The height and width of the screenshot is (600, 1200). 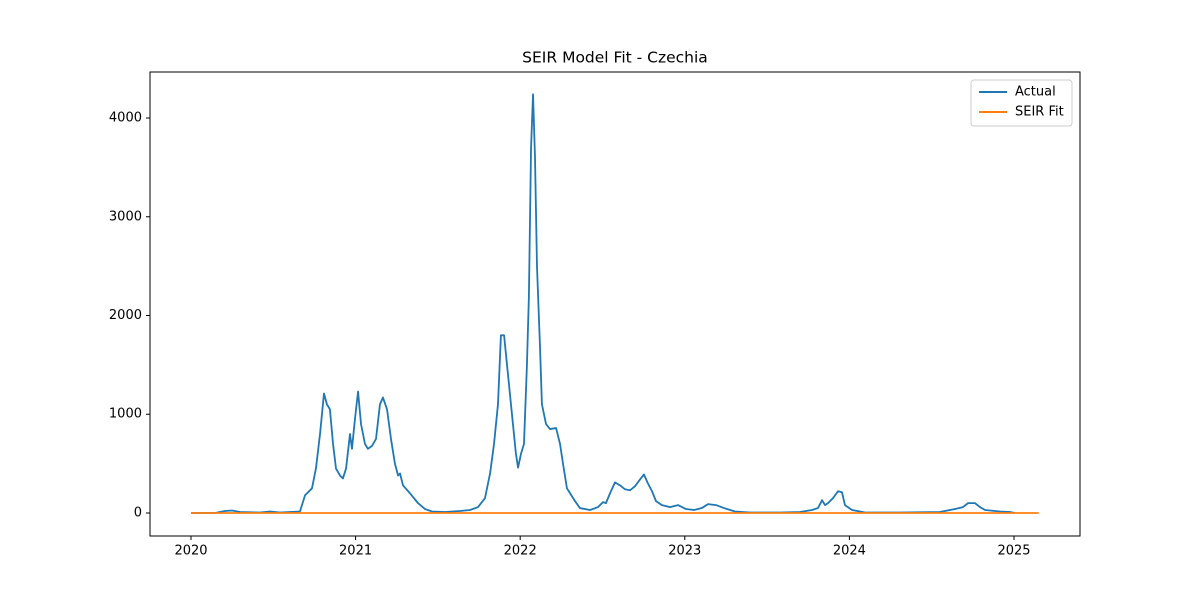 What do you see at coordinates (190, 551) in the screenshot?
I see `x-tick-label: 2020` at bounding box center [190, 551].